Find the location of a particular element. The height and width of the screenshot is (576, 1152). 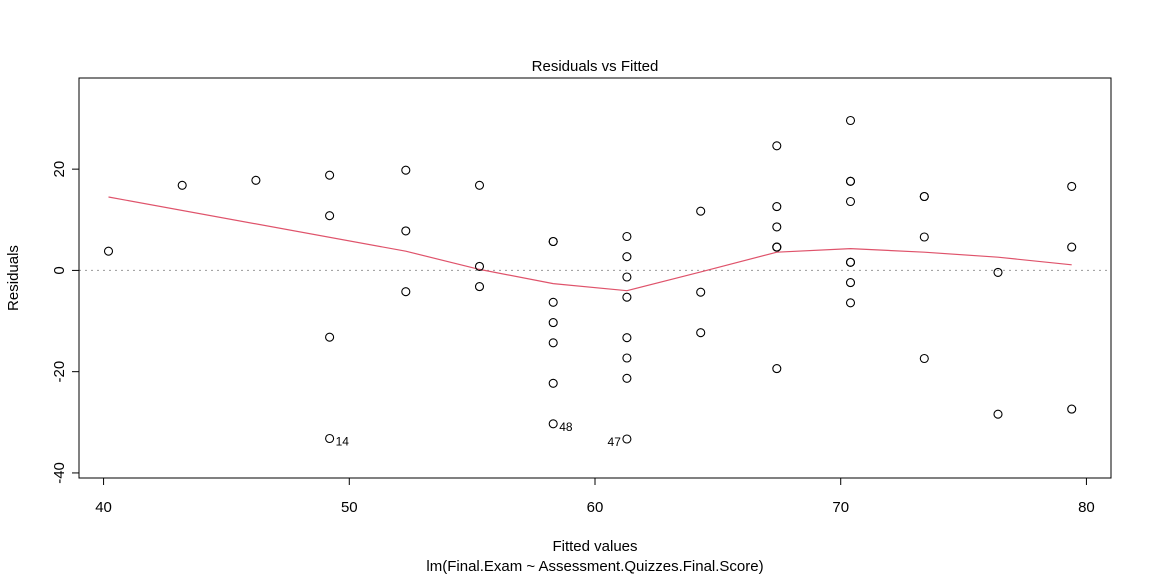

point-label: 48 is located at coordinates (566, 427).